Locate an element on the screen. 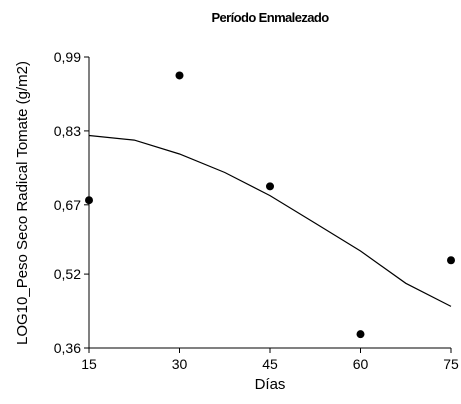  x-tick-label: 60 is located at coordinates (361, 364).